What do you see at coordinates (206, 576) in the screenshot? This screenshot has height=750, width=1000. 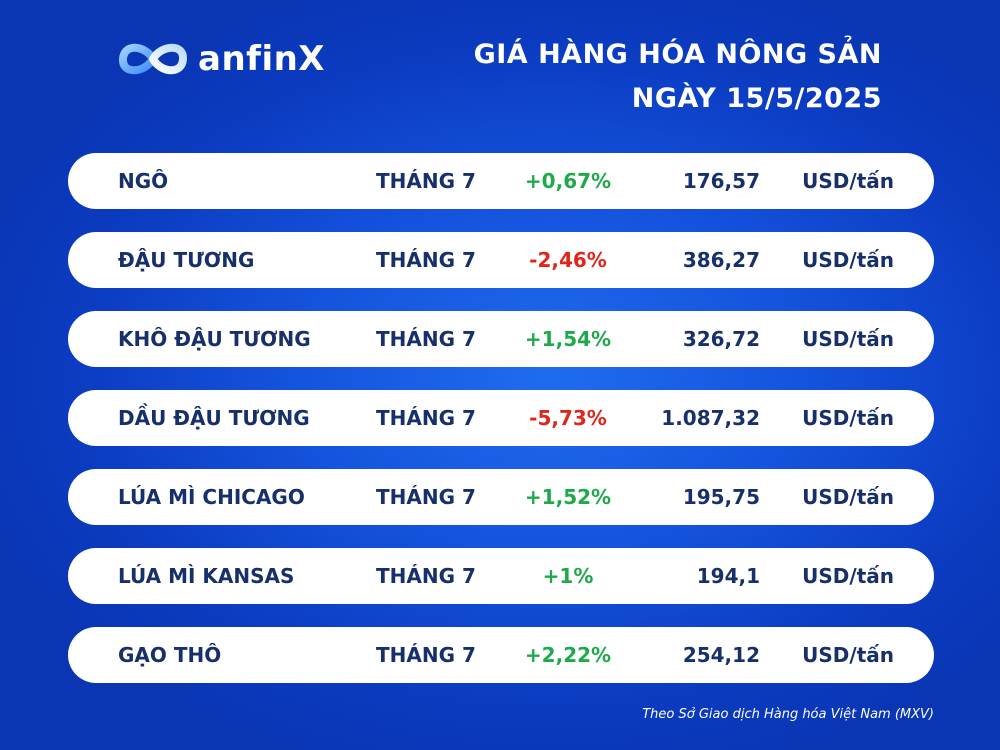 I see `commodity-name: LÚA MÌ KANSAS` at bounding box center [206, 576].